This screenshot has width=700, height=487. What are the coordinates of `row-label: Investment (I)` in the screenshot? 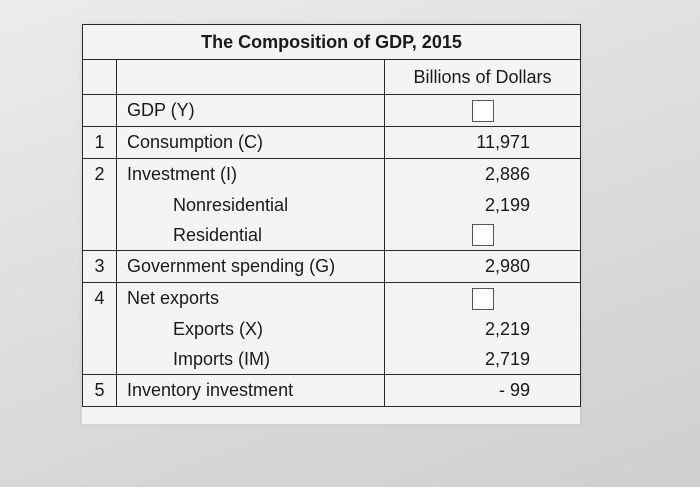 It's located at (250, 174).